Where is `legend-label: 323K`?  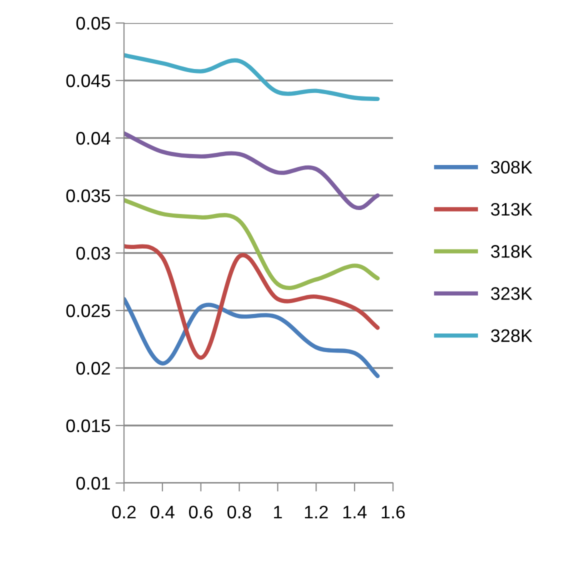
legend-label: 323K is located at coordinates (511, 293).